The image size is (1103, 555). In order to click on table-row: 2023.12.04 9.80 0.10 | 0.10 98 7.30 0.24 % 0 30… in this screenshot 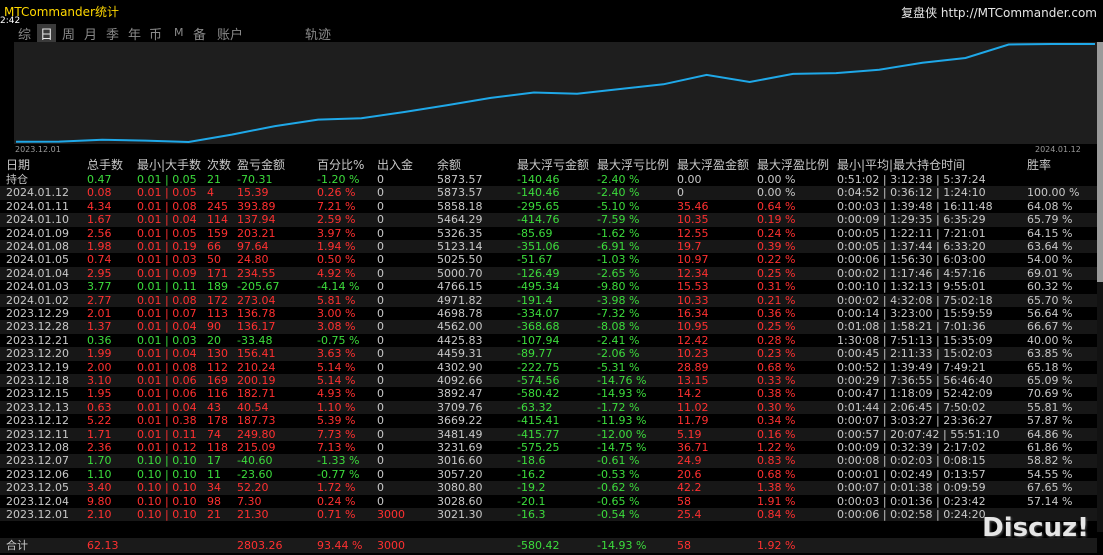, I will do `click(548, 501)`.